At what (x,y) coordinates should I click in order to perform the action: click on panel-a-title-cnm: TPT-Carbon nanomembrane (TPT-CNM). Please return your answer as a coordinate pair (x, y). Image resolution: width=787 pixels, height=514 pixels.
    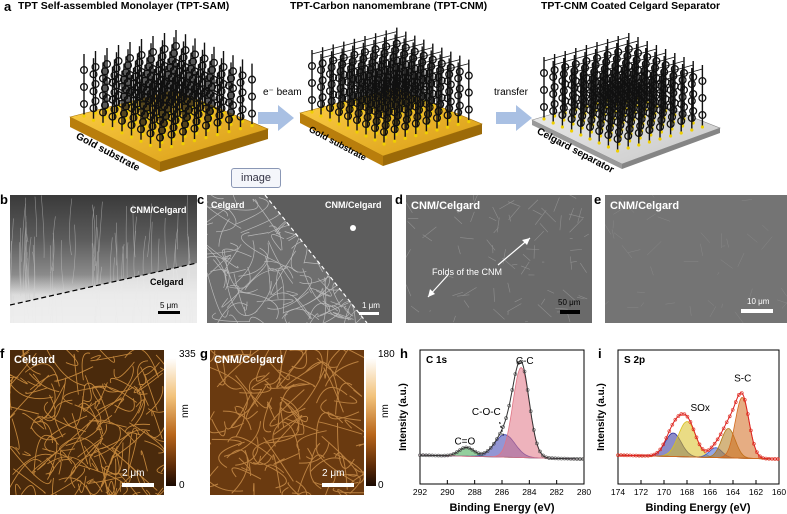
    Looking at the image, I should click on (389, 6).